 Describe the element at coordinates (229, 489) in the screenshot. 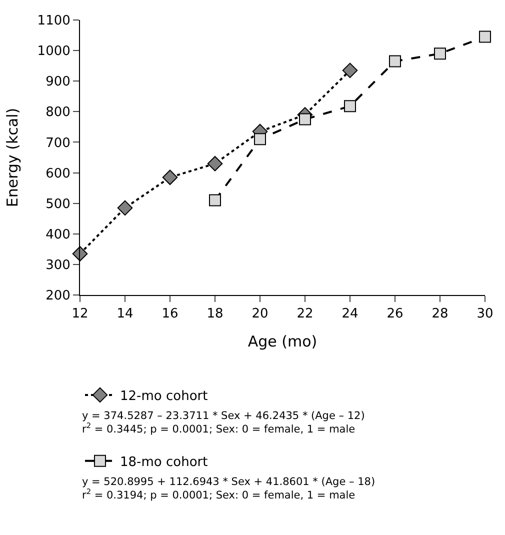

I see `text: y = 520.8995 + 112.6943 * Sex + 41.8601 * (Age – 18) r$^{2}$ = 0.3194; p = 0.0001; Sex: 0 = female, 1 = male` at that location.